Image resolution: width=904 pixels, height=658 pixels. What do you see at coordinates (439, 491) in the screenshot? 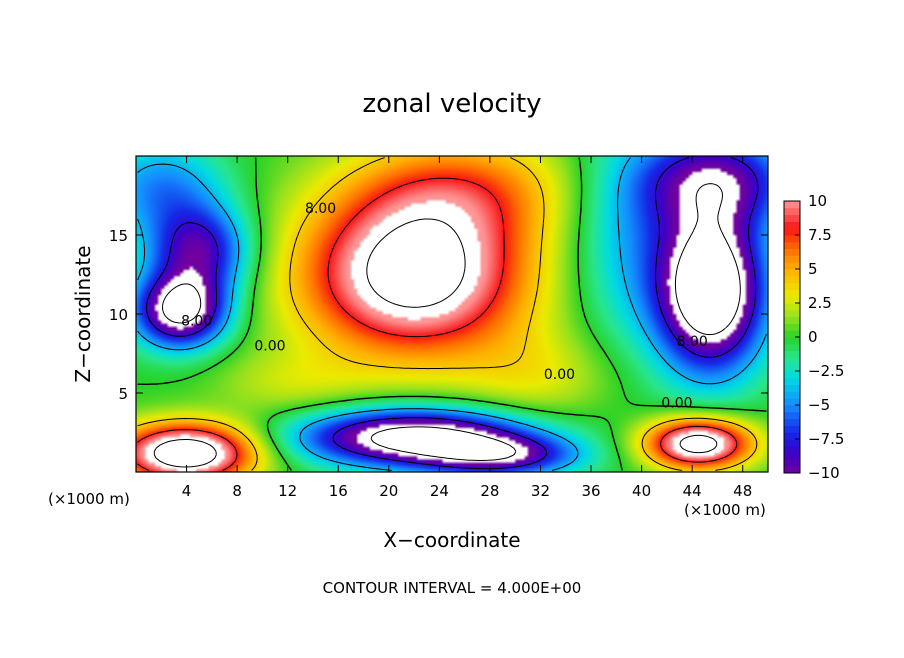
I see `x-tick-label: 24` at bounding box center [439, 491].